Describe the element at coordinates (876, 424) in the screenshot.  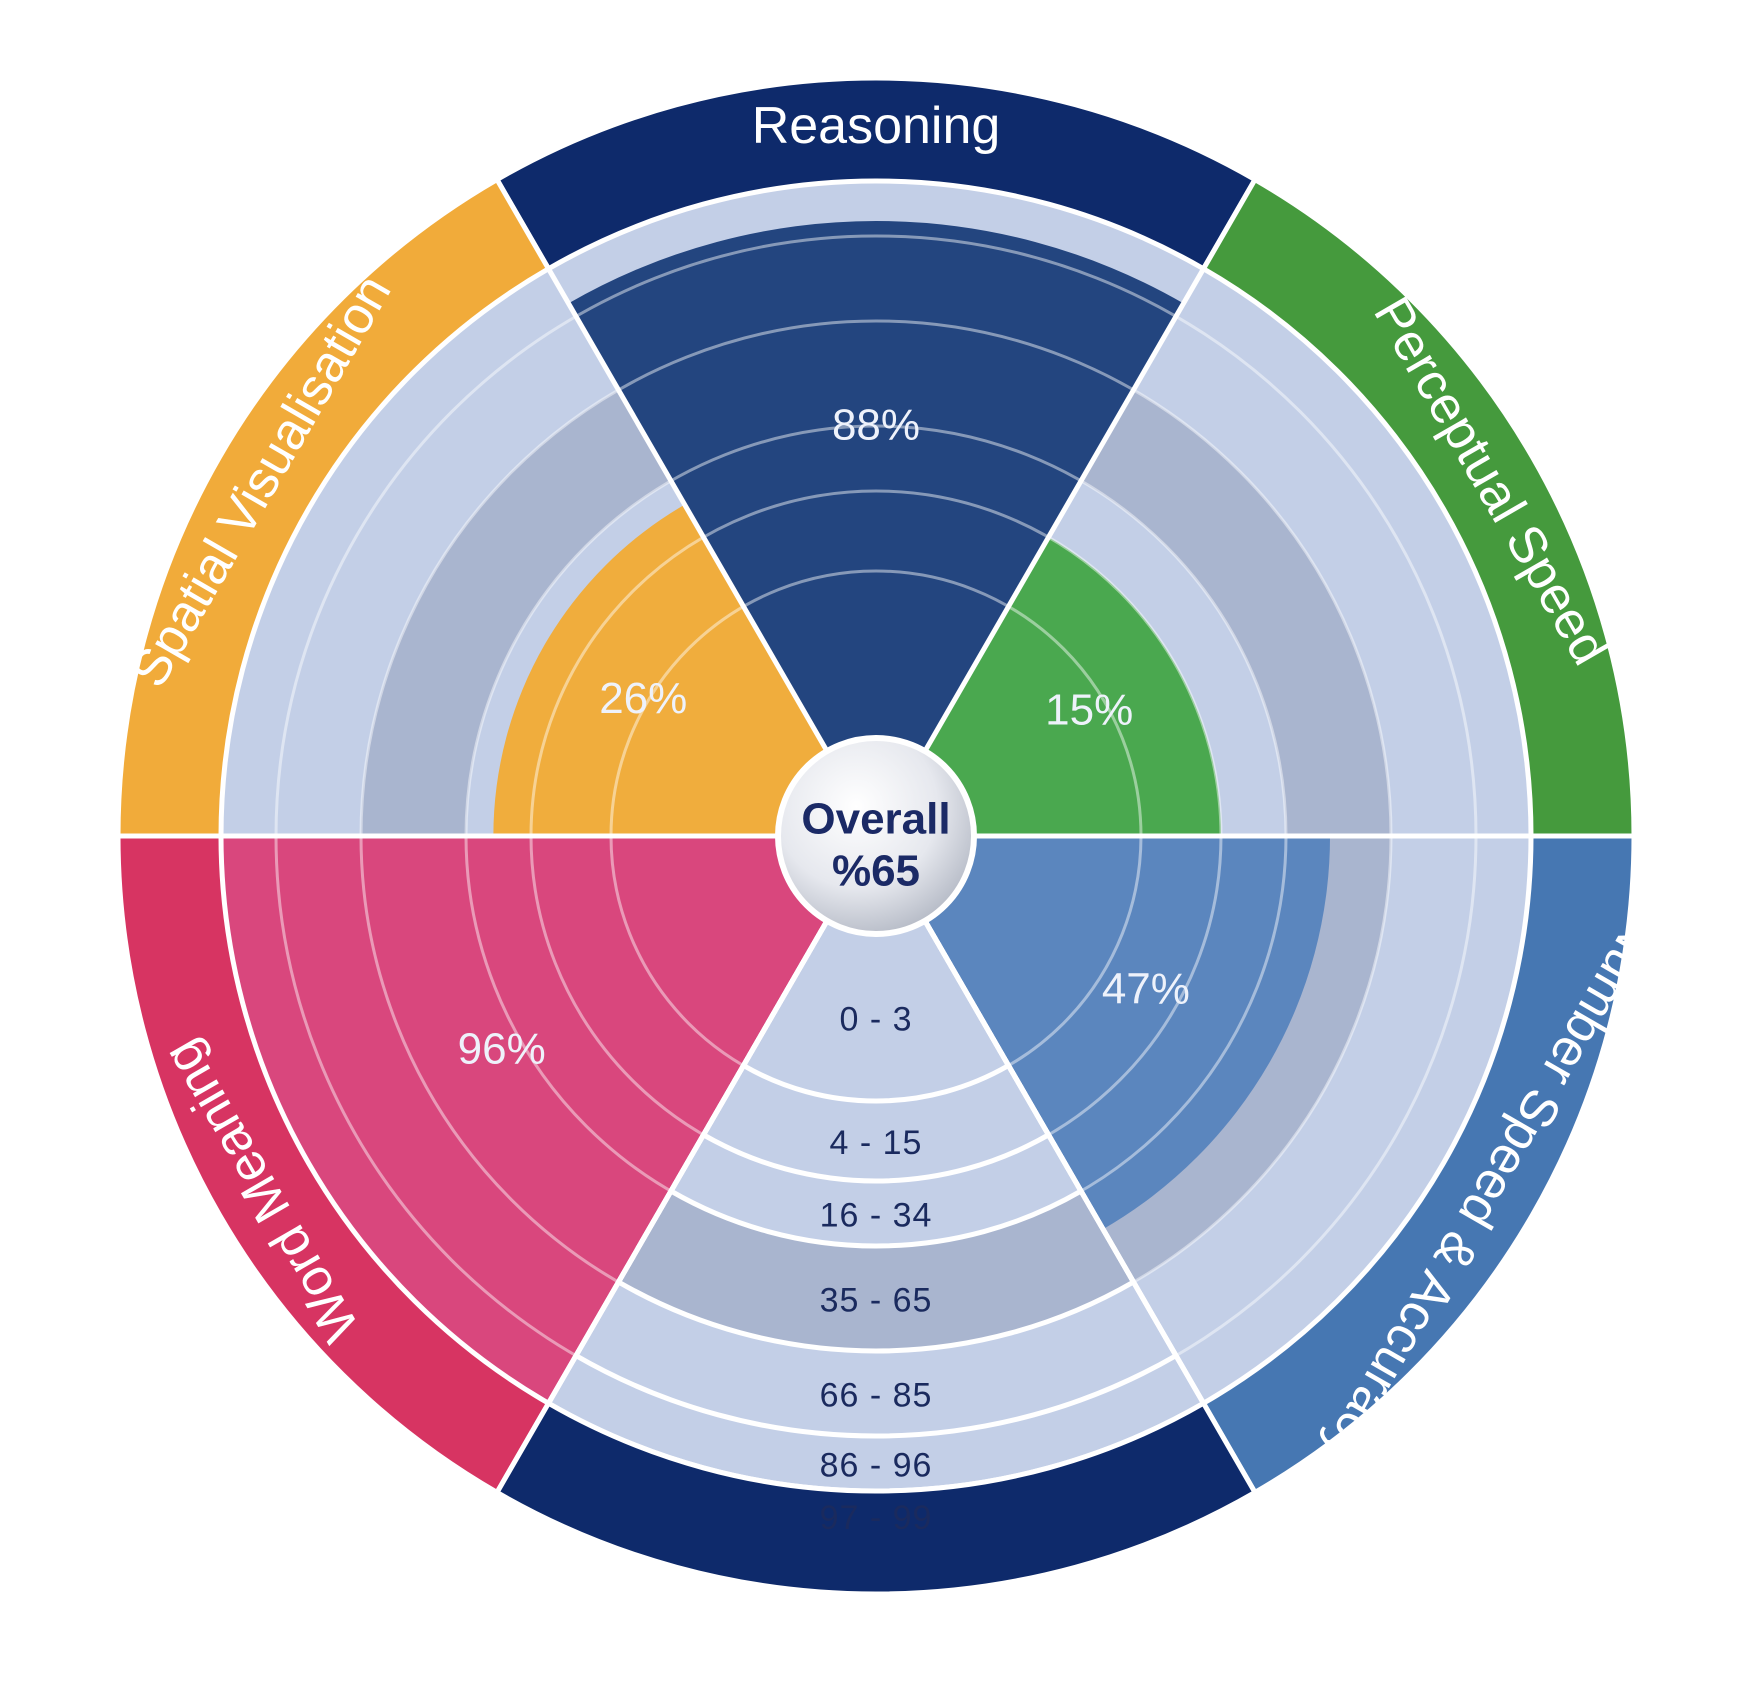
I see `value-label-0: 88%` at that location.